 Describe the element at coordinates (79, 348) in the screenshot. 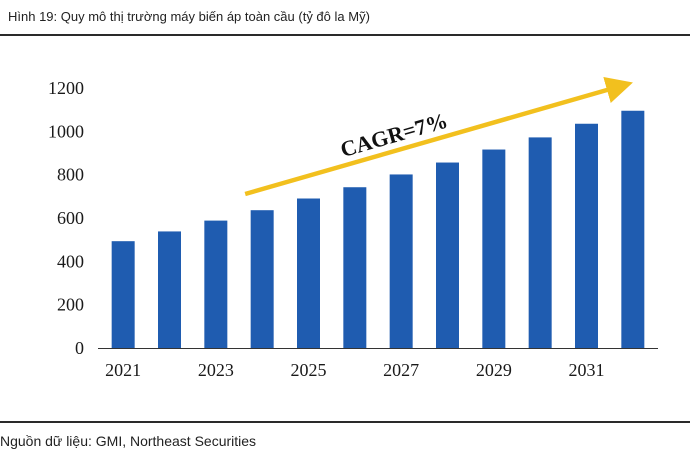

I see `y-tick-label-0: 0` at that location.